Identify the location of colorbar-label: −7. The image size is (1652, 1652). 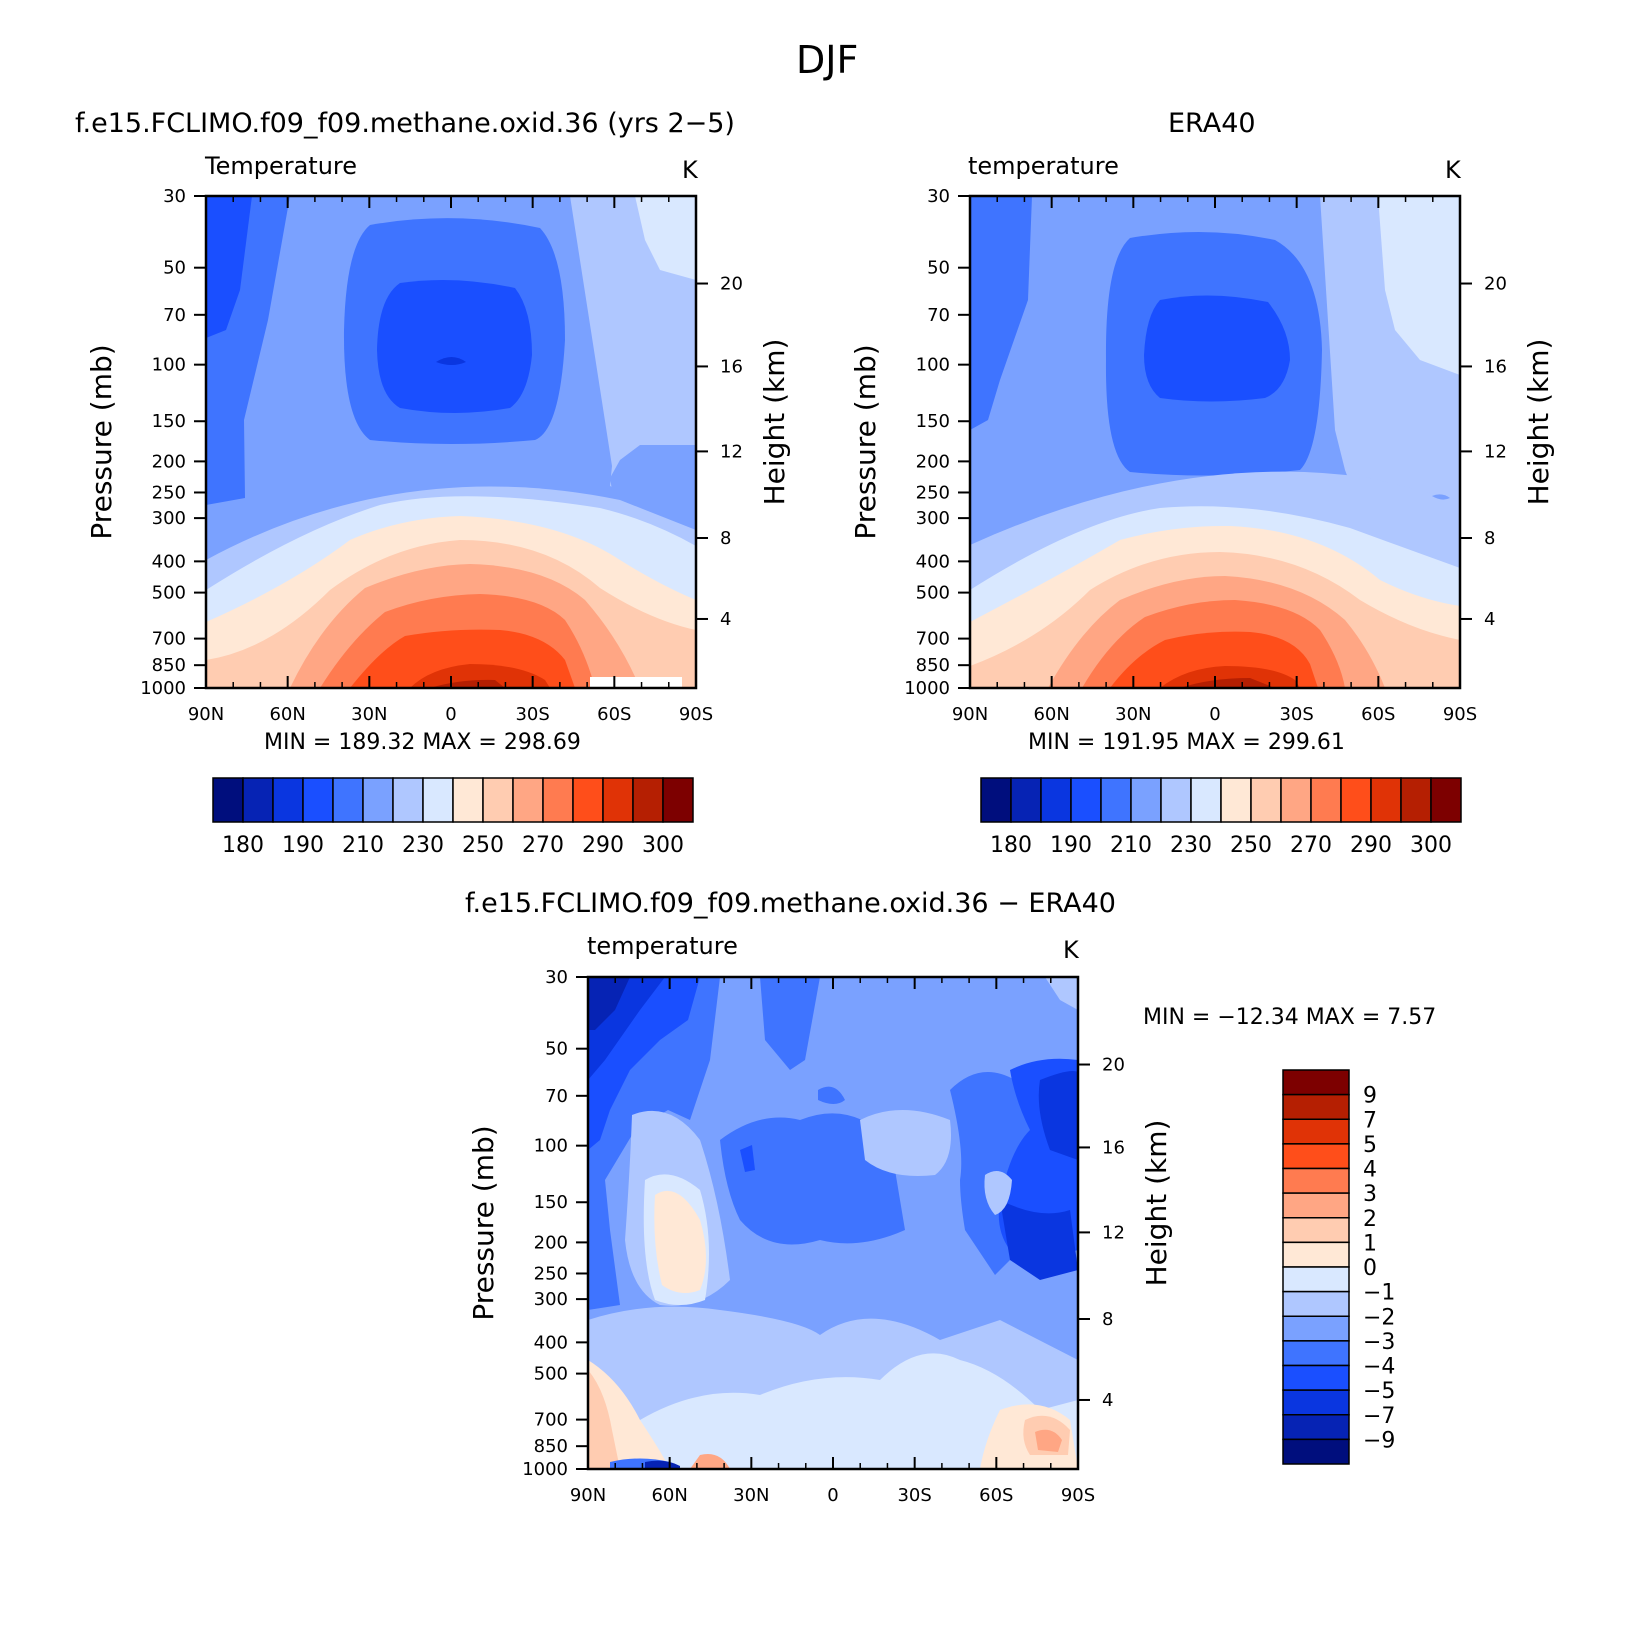
(1379, 1416).